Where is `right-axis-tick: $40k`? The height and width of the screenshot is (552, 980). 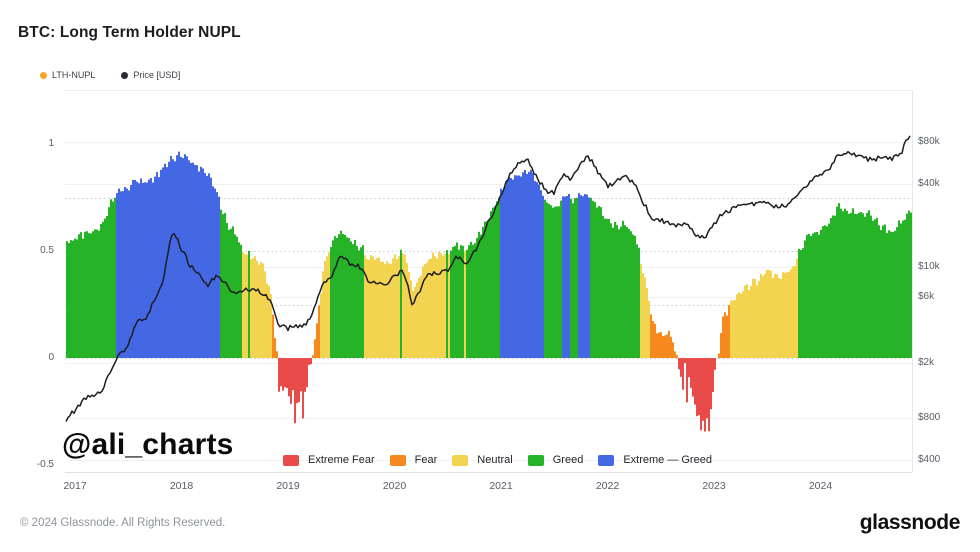
right-axis-tick: $40k is located at coordinates (929, 183).